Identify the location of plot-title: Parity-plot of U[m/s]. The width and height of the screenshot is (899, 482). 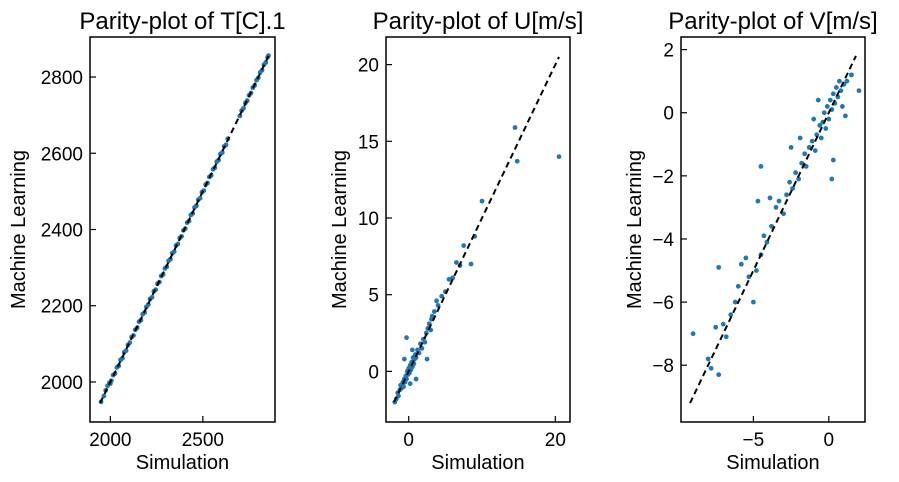
(478, 21).